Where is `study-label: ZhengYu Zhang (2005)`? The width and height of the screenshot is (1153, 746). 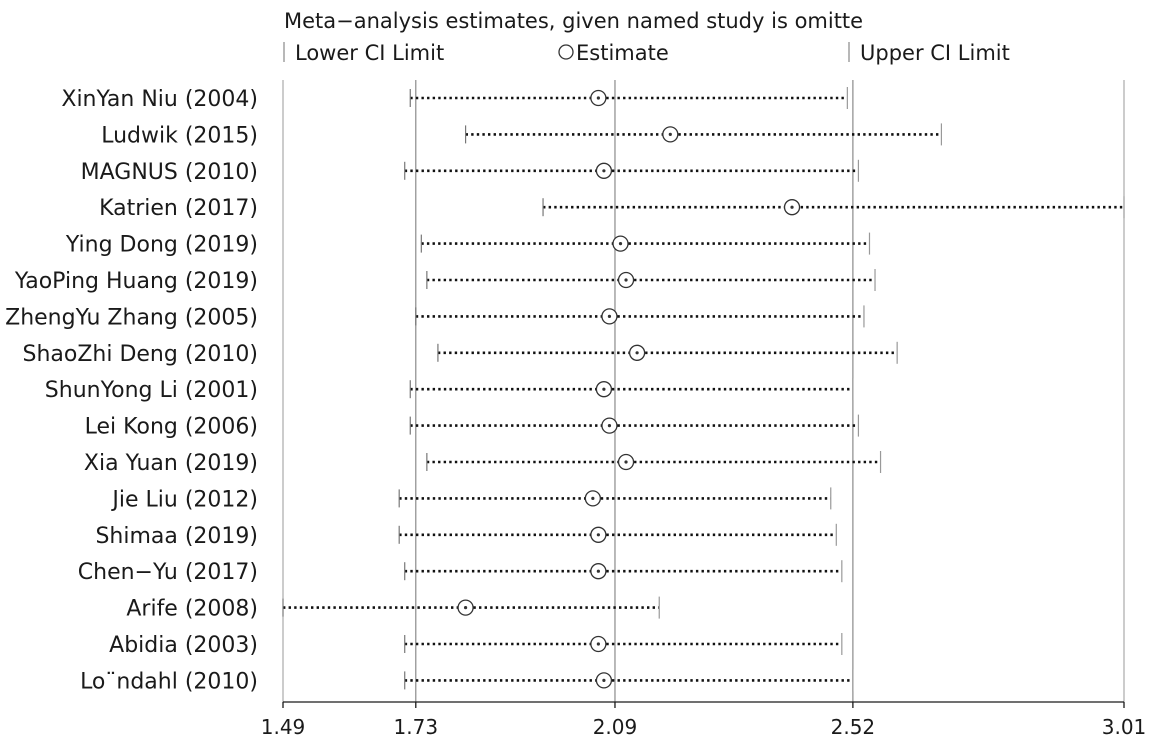 study-label: ZhengYu Zhang (2005) is located at coordinates (131, 317).